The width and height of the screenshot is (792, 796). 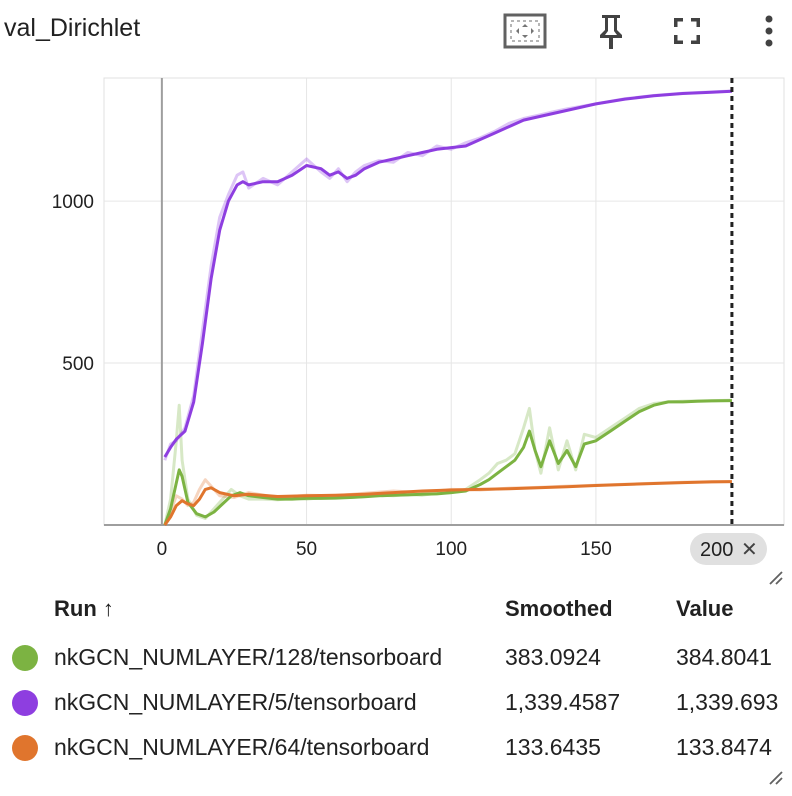 I want to click on pin-button, so click(x=611, y=31).